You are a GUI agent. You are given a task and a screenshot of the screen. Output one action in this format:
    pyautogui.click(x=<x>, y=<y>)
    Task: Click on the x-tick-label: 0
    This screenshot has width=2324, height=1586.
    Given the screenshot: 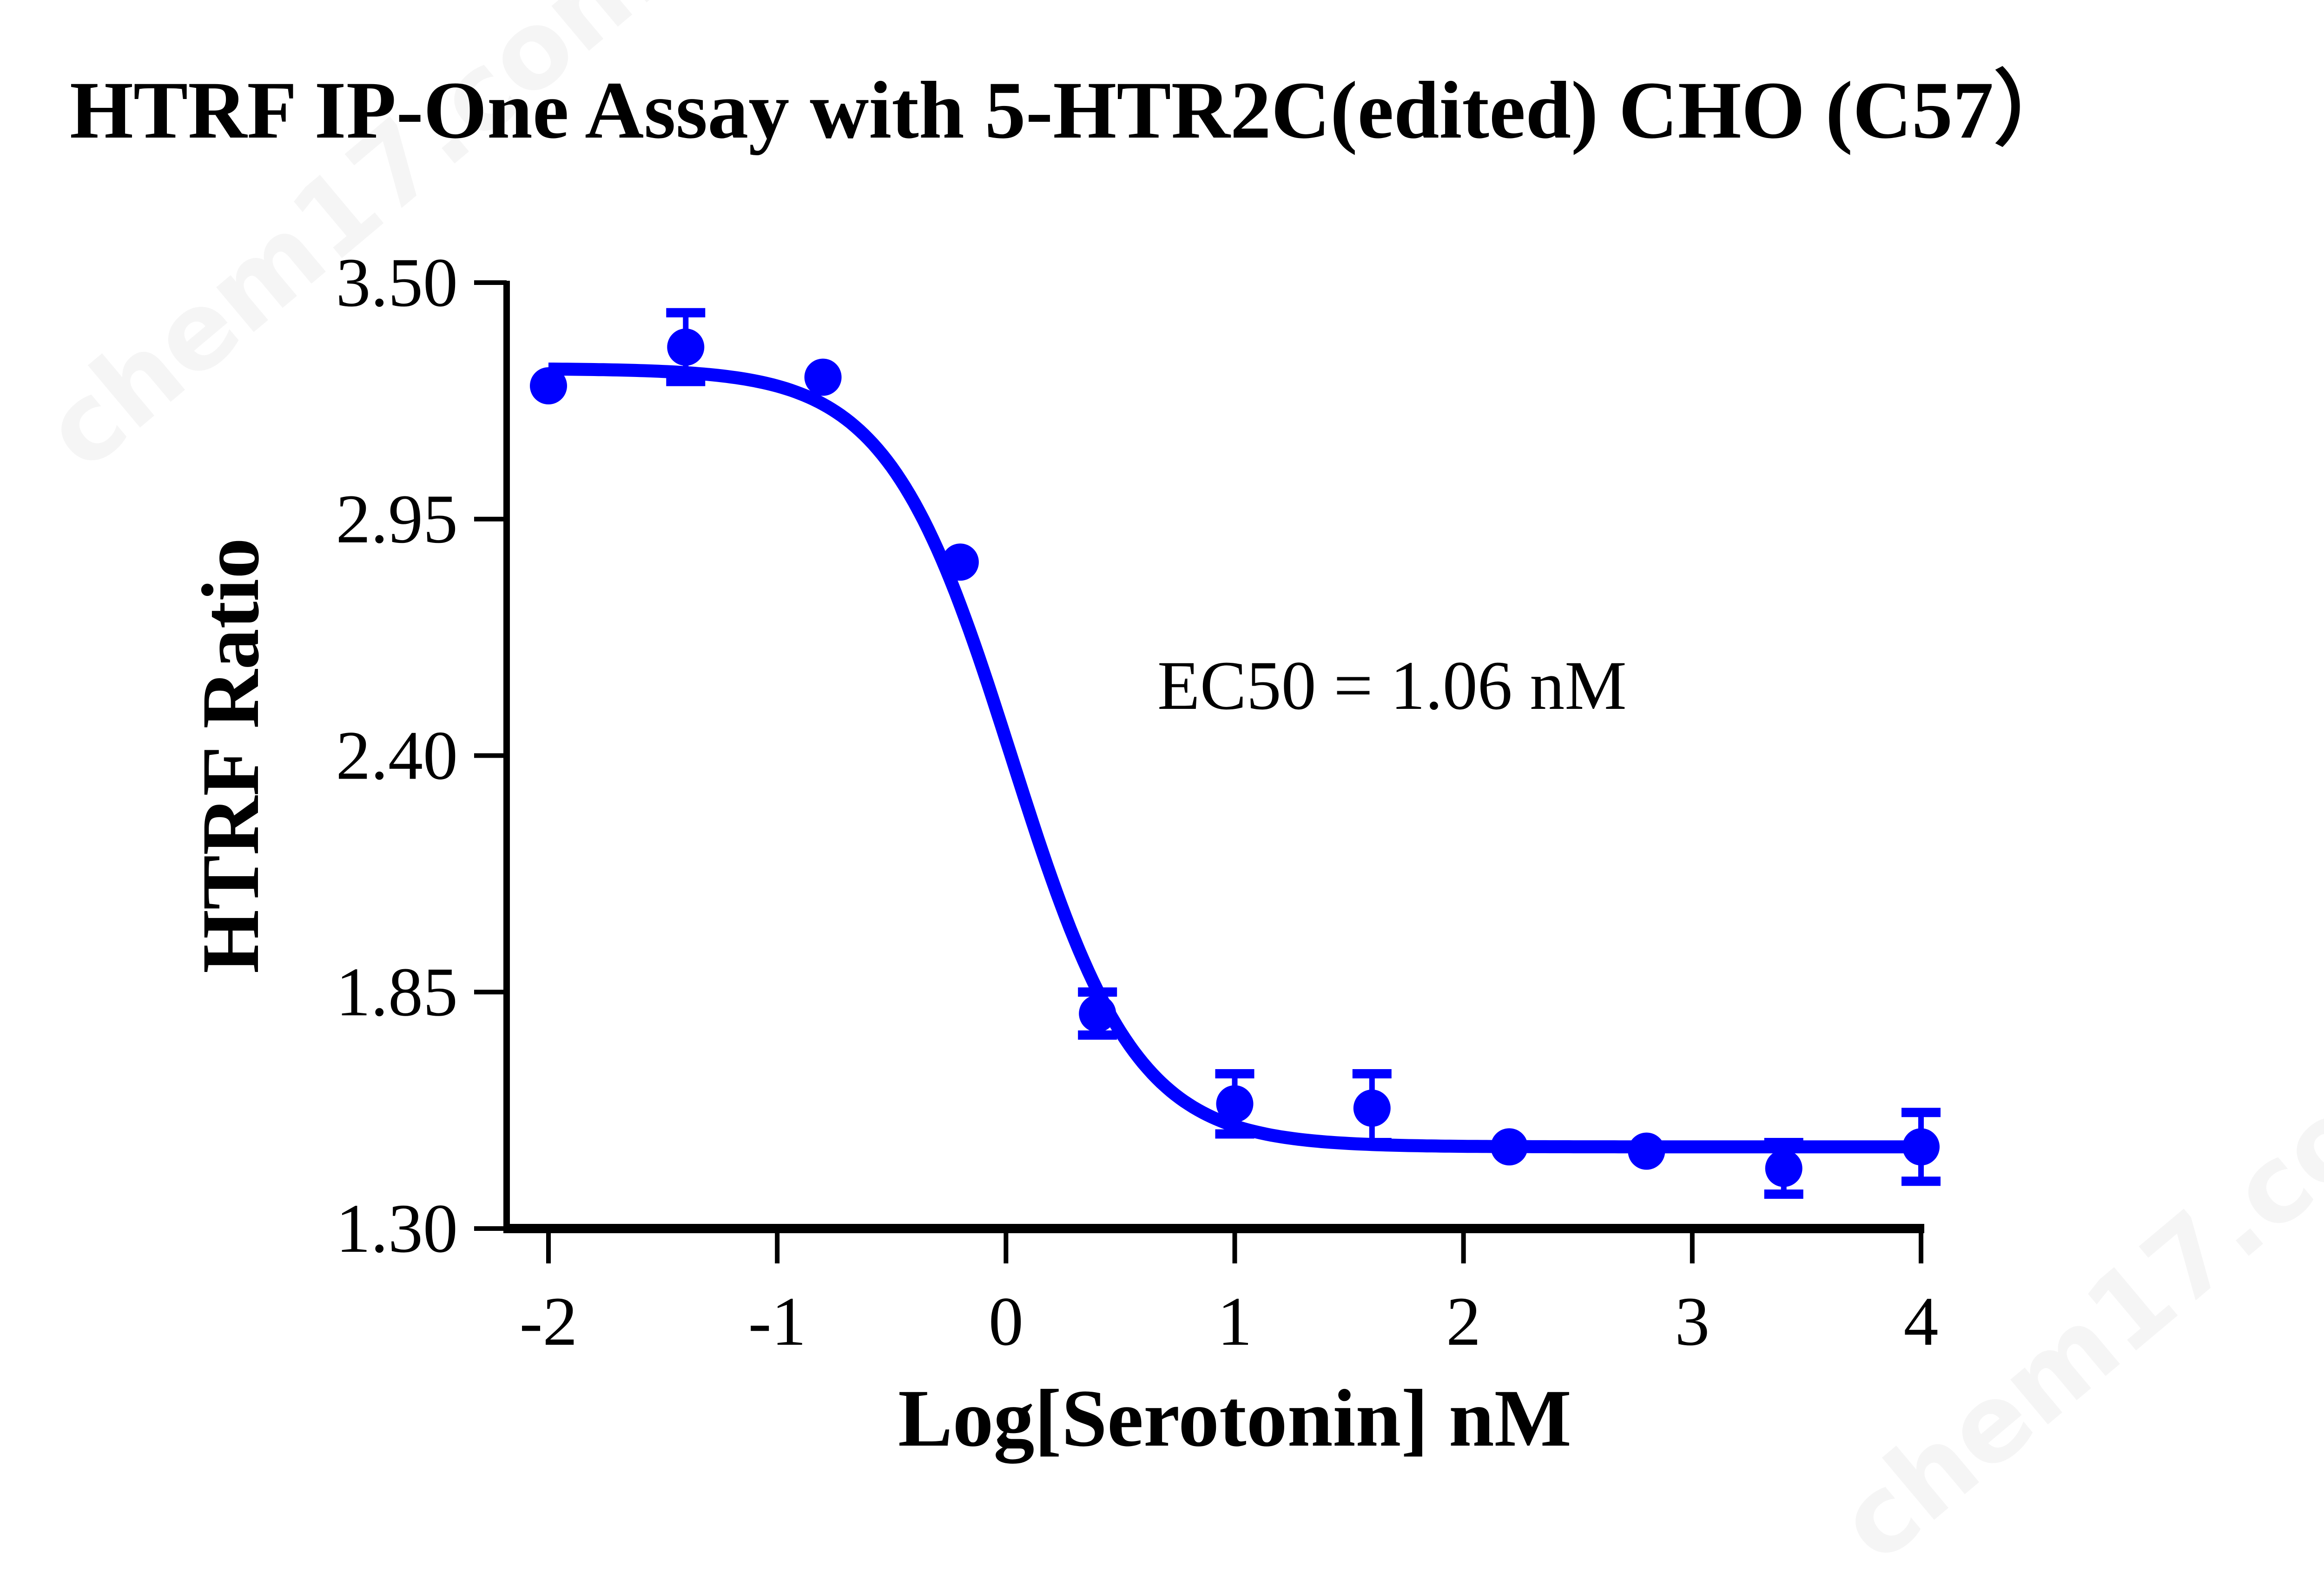 What is the action you would take?
    pyautogui.click(x=1006, y=1321)
    